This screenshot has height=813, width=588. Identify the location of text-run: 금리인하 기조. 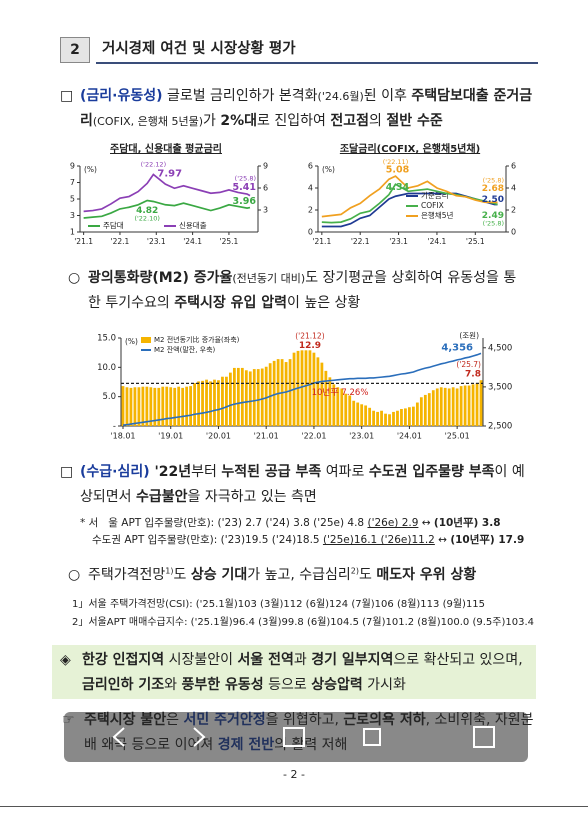
(123, 685).